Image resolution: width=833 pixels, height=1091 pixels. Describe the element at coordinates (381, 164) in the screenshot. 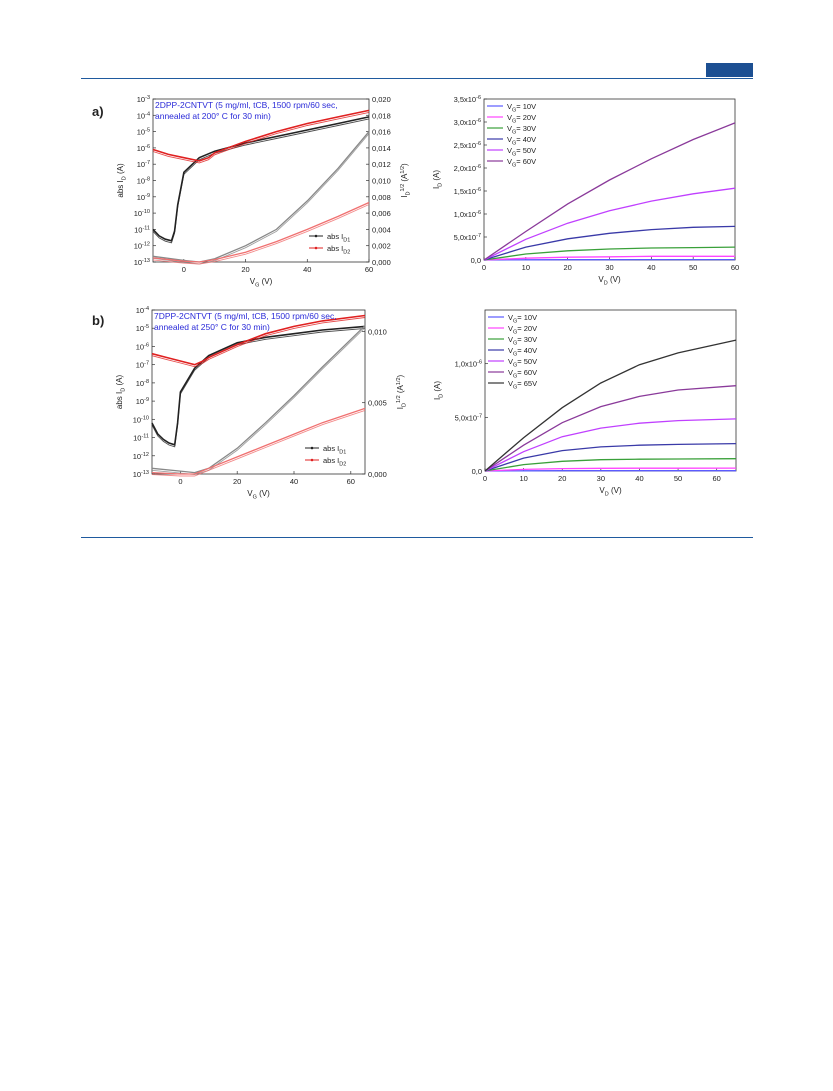

I see `y2-tick-label: 0,012` at that location.